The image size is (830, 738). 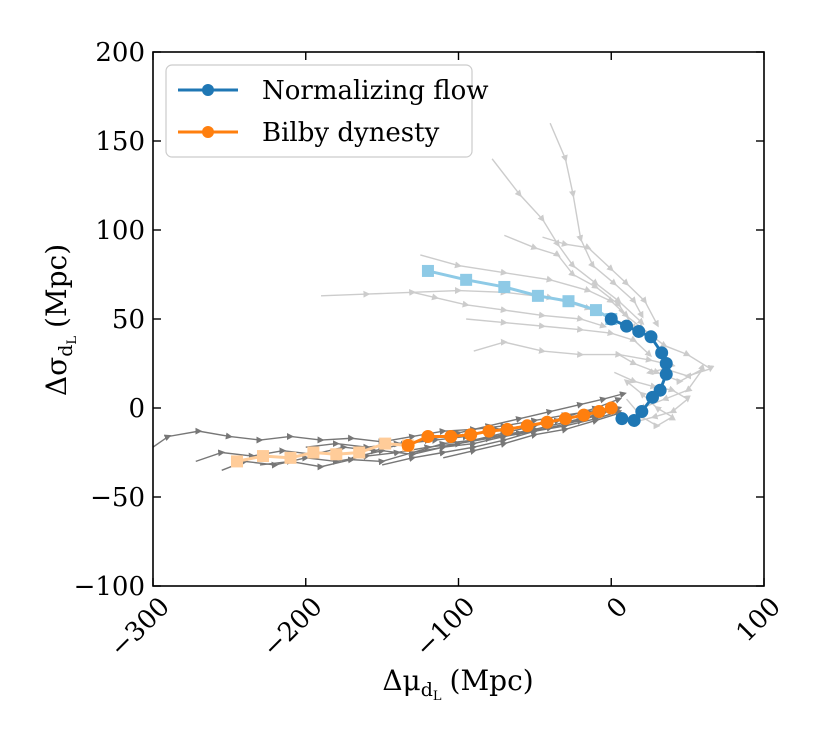 What do you see at coordinates (60, 320) in the screenshot?
I see `y-axis-label: ΔσdL(Mpc)` at bounding box center [60, 320].